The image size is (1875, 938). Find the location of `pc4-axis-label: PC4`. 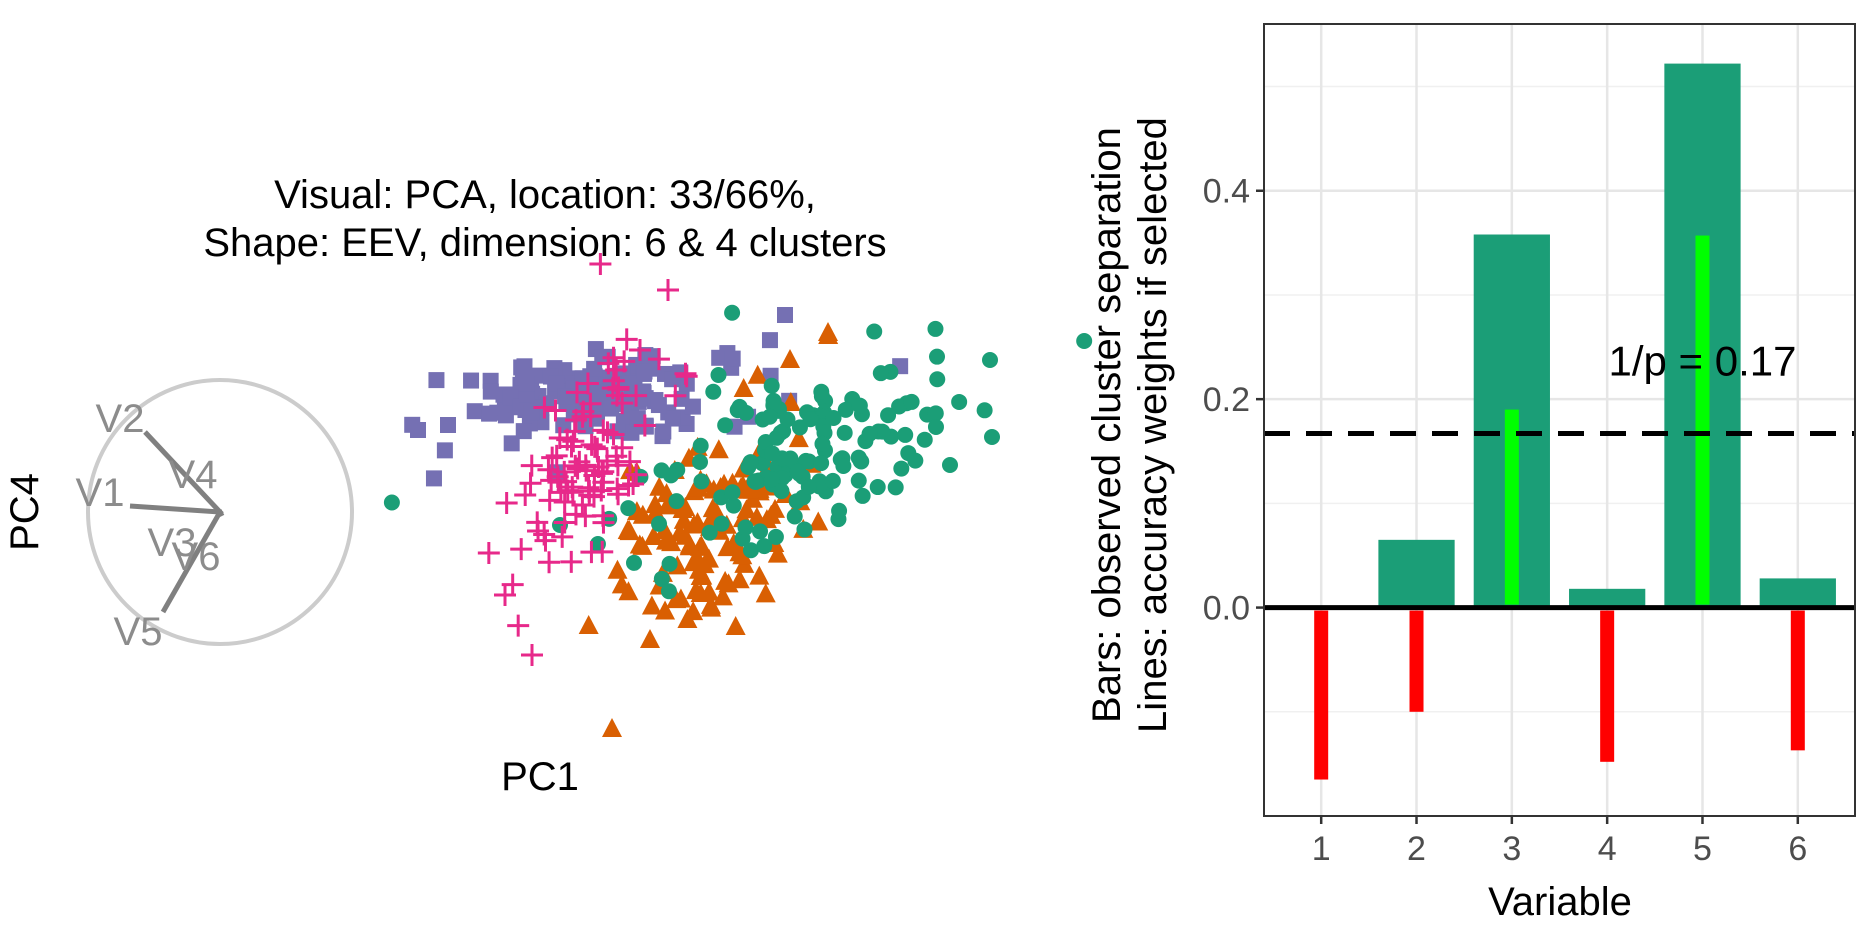

pc4-axis-label: PC4 is located at coordinates (25, 512).